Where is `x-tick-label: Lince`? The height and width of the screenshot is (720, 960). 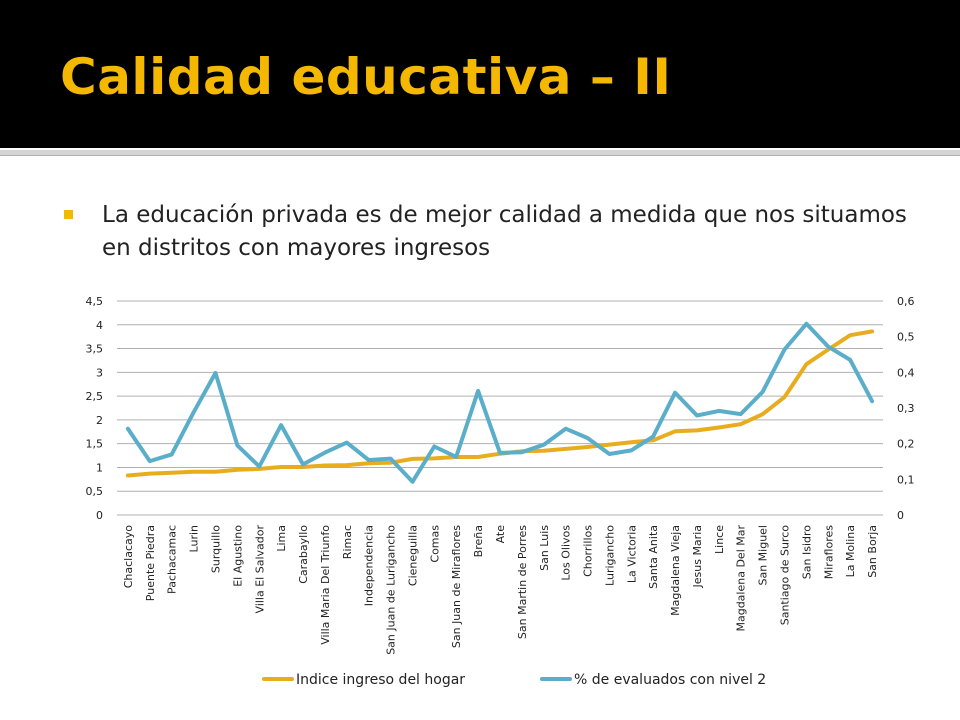 x-tick-label: Lince is located at coordinates (719, 539).